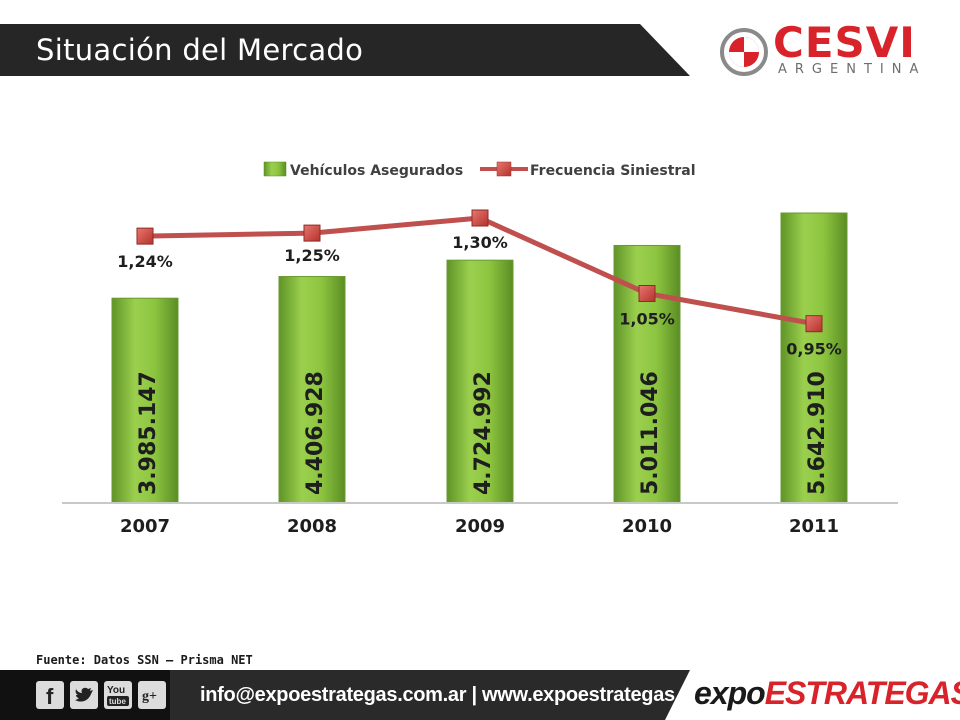 This screenshot has width=960, height=720. Describe the element at coordinates (117, 701) in the screenshot. I see `svg-text: tube` at that location.